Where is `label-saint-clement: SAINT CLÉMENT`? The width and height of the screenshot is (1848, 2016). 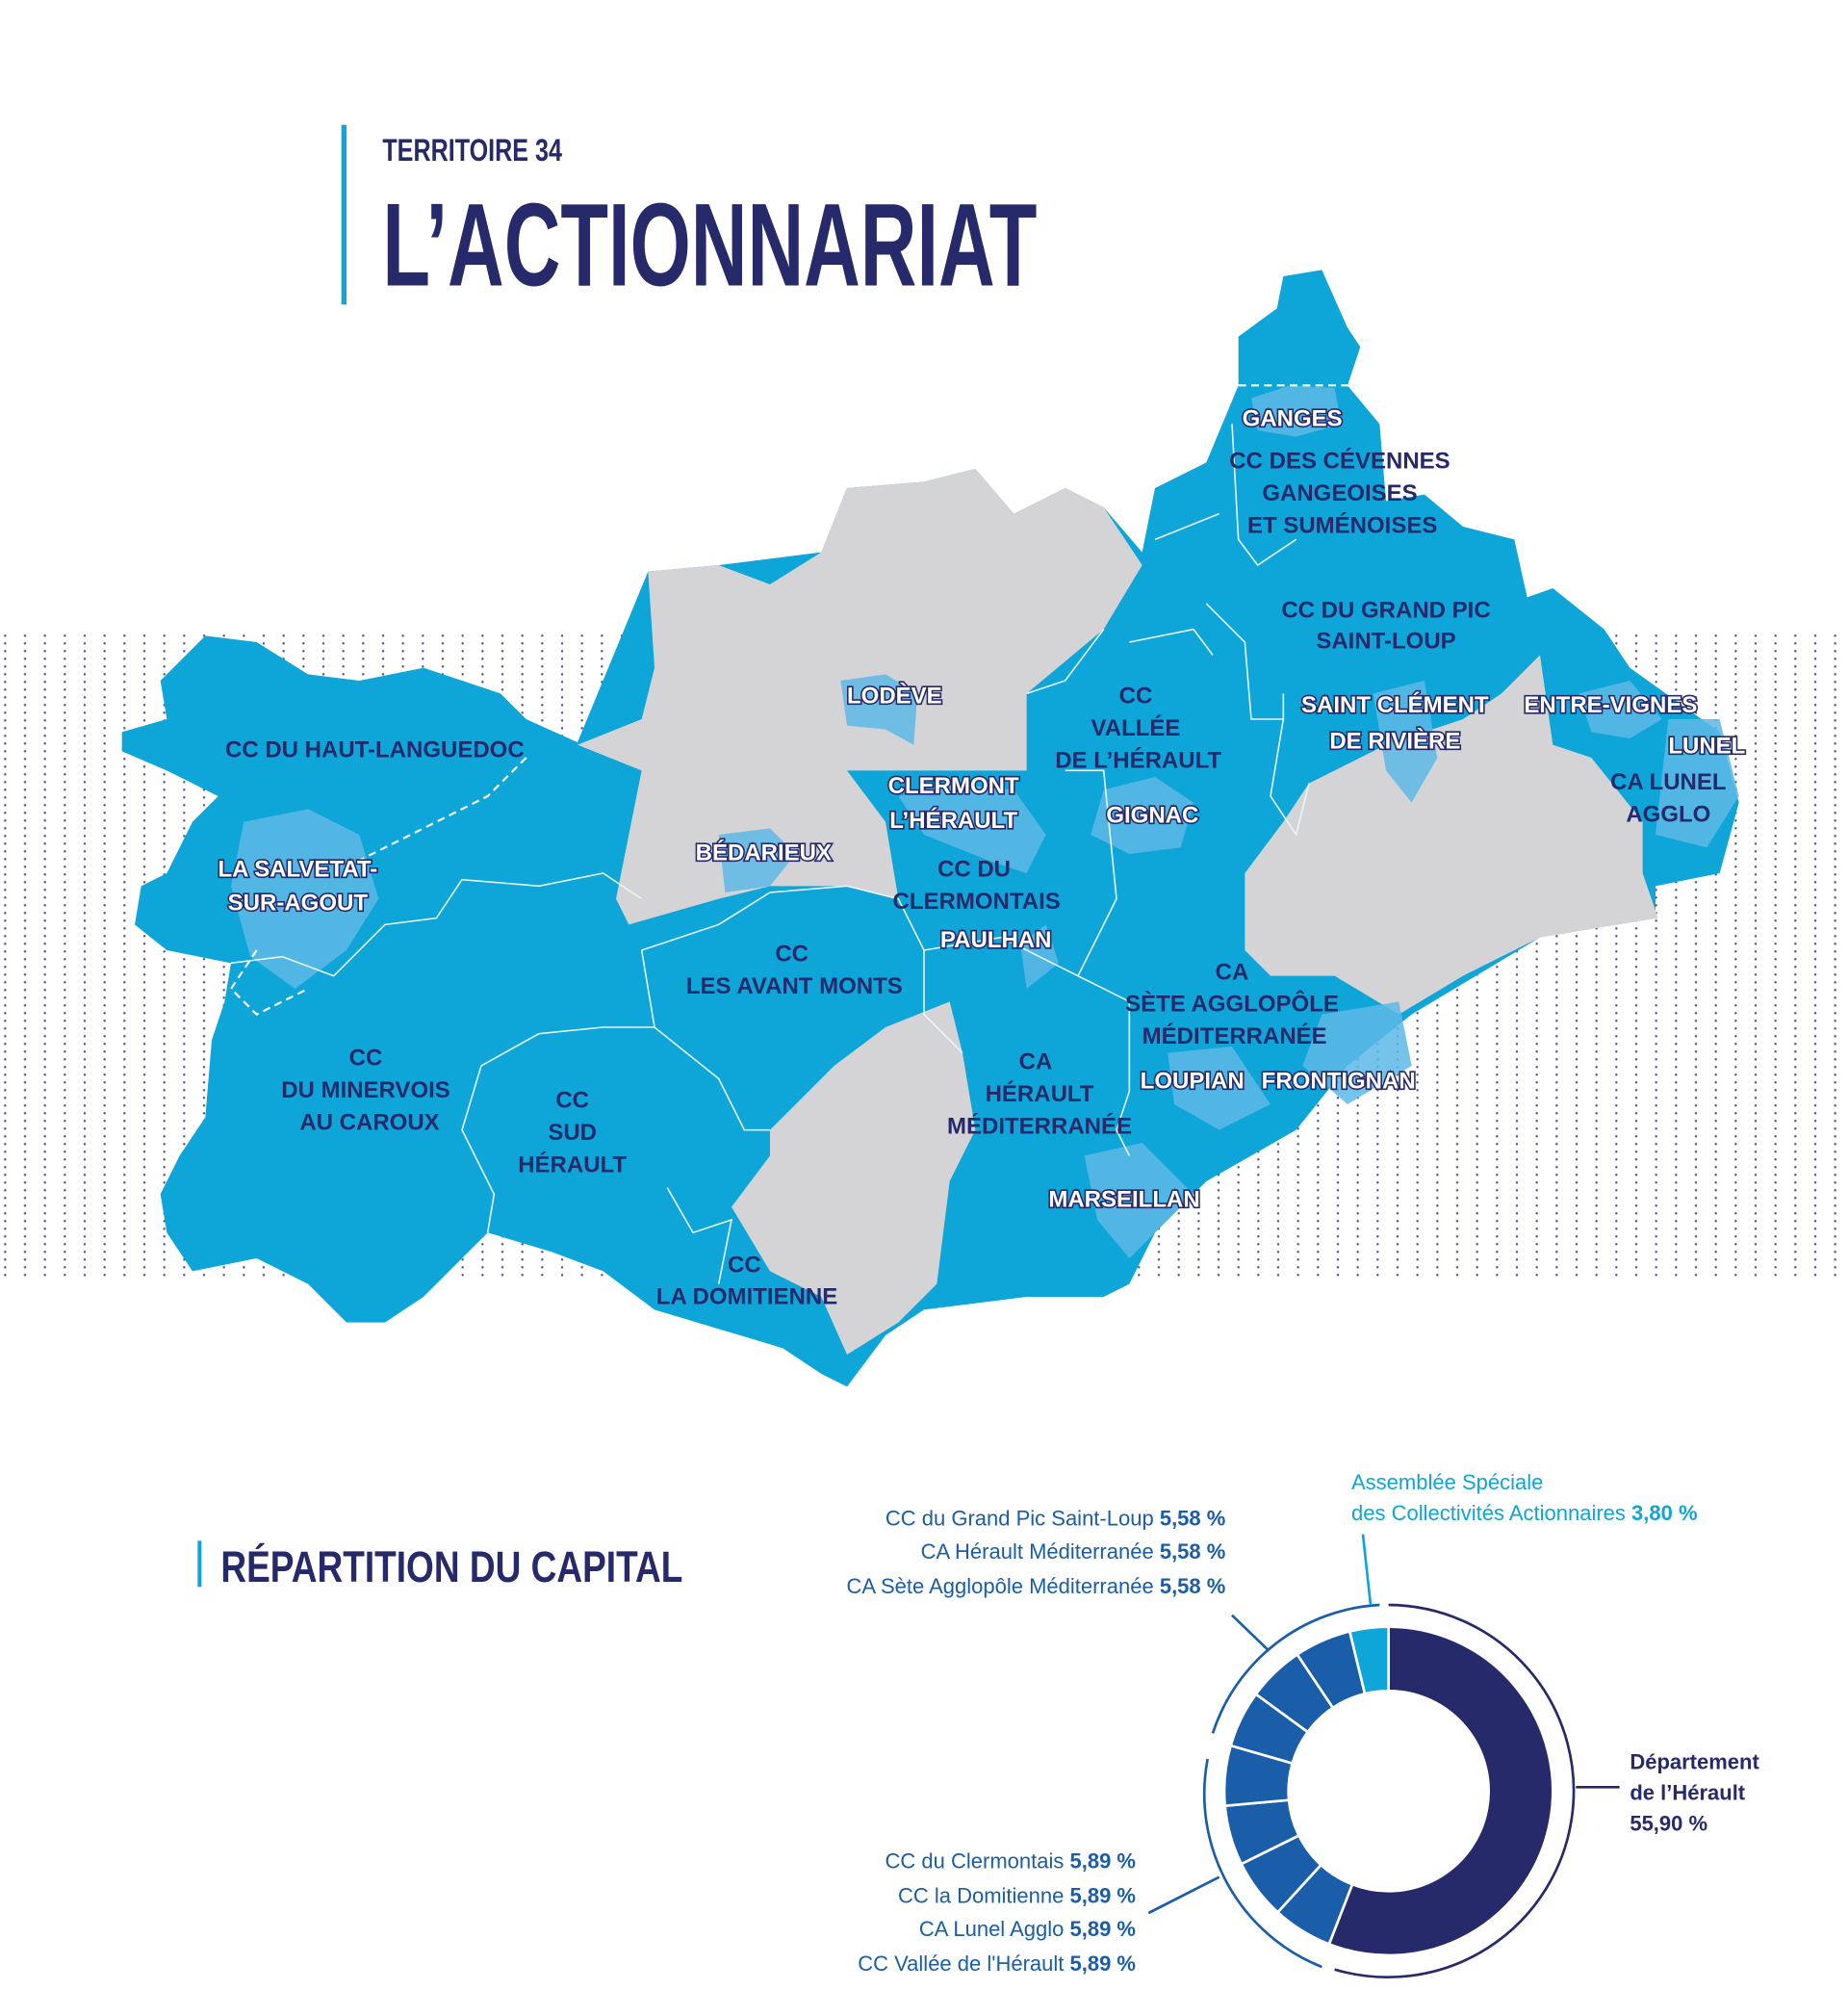
label-saint-clement: SAINT CLÉMENT is located at coordinates (1395, 704).